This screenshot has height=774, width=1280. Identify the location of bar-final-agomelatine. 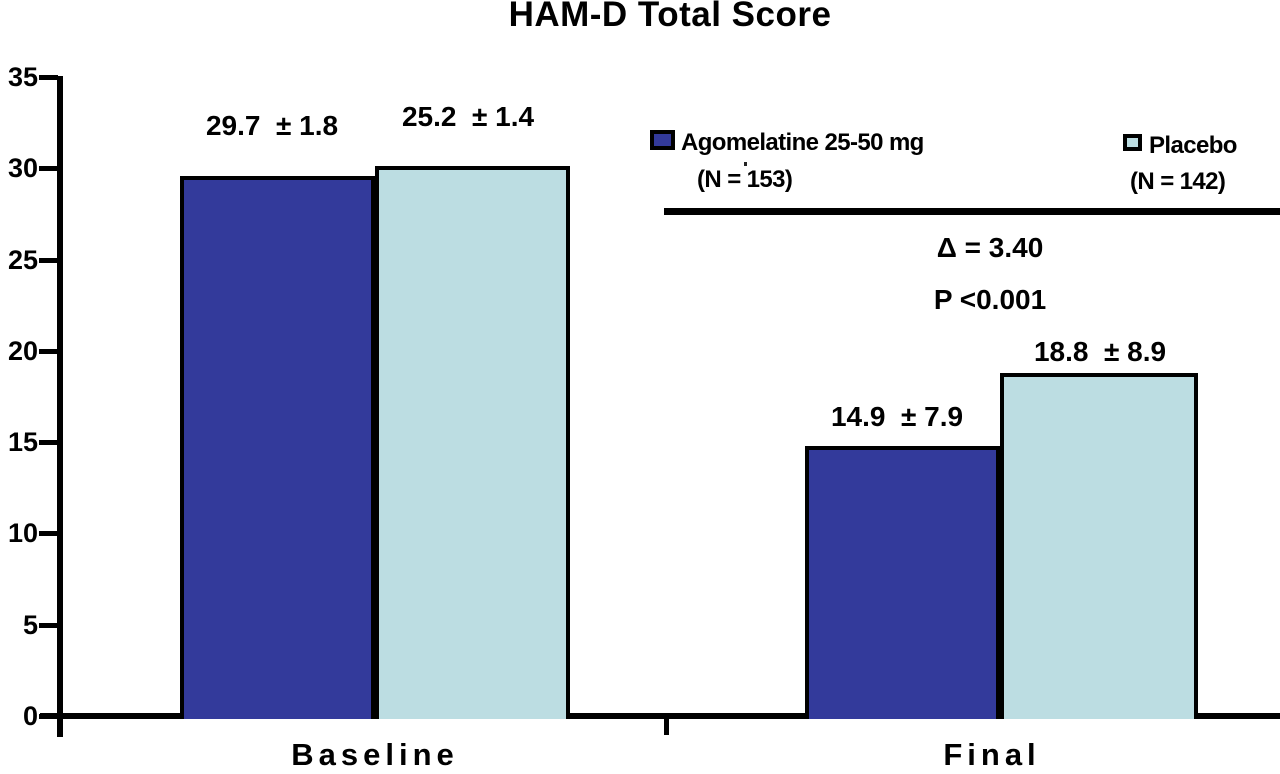
(902, 582).